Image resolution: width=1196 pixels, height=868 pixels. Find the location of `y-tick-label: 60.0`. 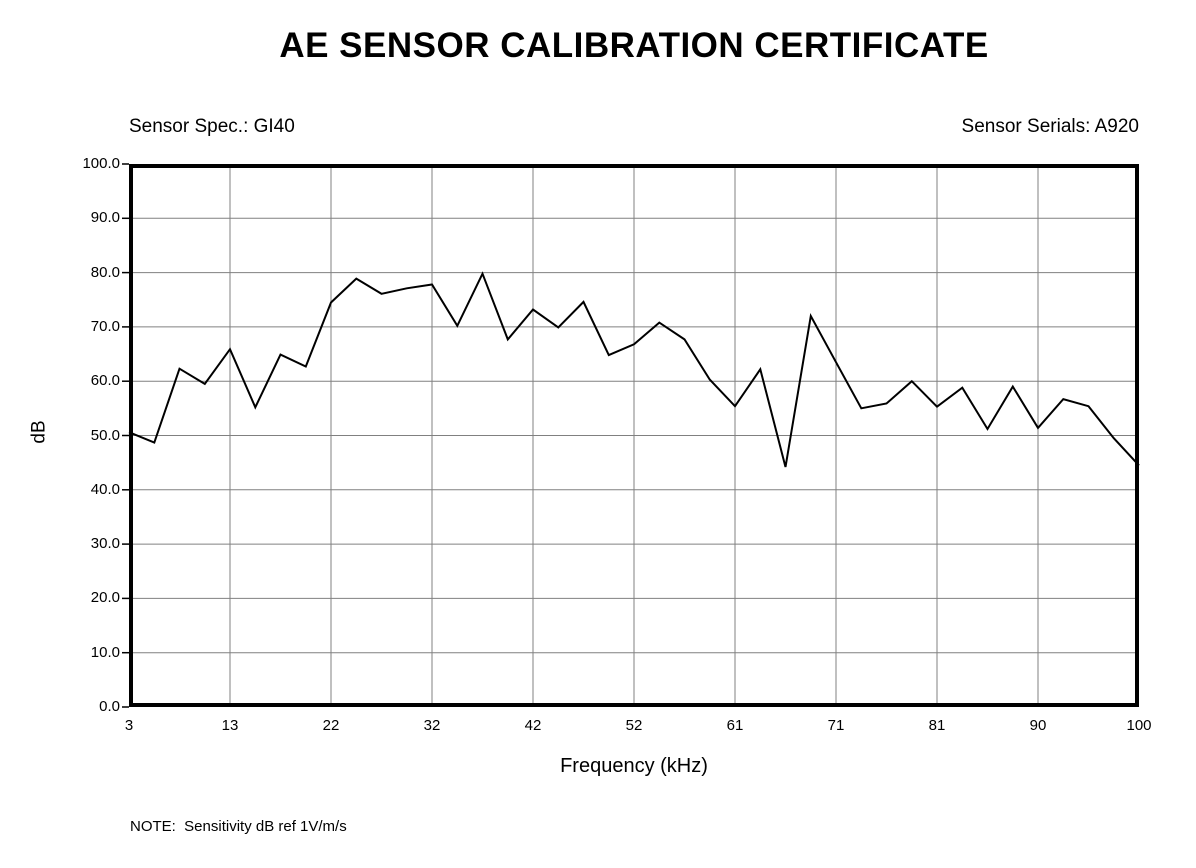

y-tick-label: 60.0 is located at coordinates (105, 381).